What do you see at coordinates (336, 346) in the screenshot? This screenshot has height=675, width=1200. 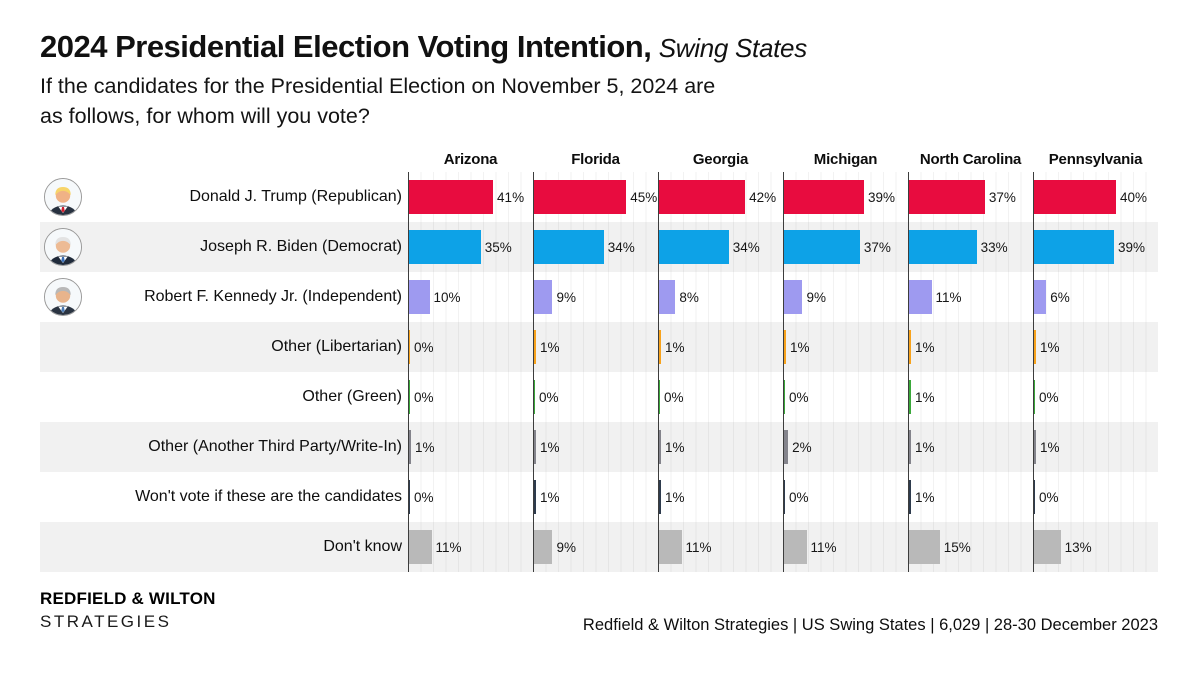 I see `row-label: Other (Libertarian)` at bounding box center [336, 346].